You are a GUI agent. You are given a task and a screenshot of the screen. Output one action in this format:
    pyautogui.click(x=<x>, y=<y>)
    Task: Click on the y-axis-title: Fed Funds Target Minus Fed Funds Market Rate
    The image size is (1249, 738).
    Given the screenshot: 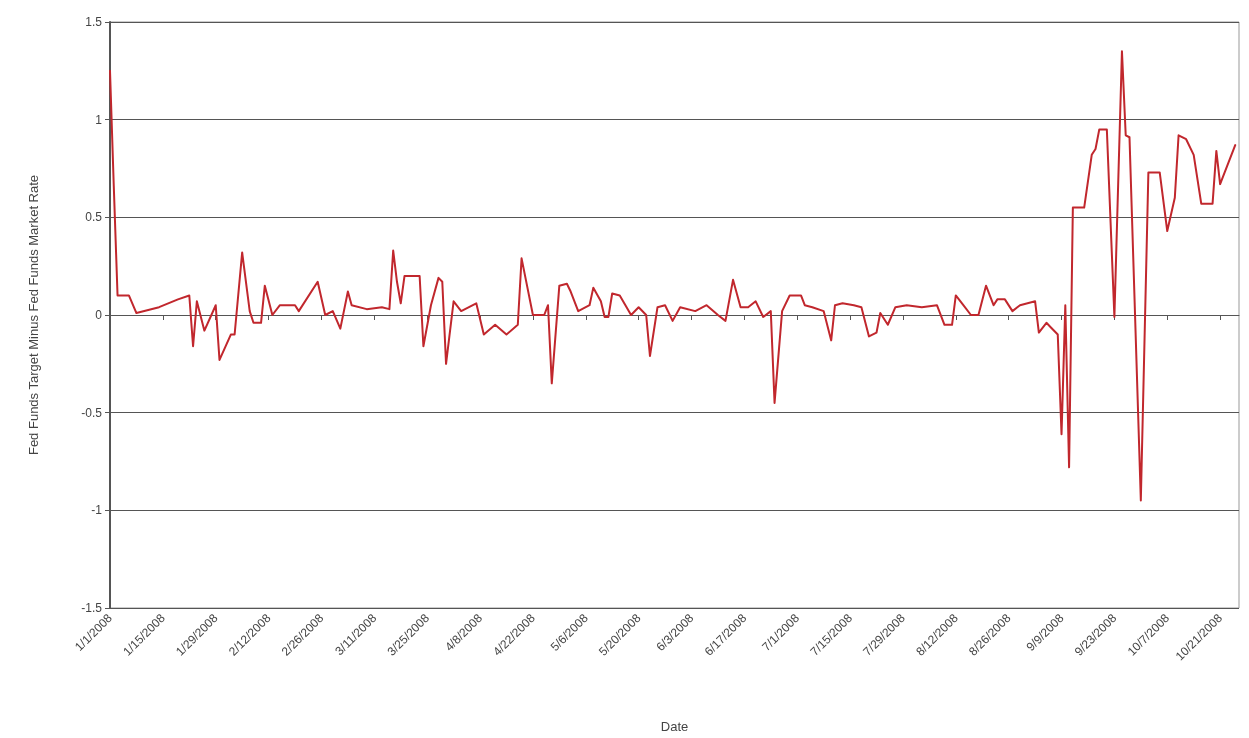 What is the action you would take?
    pyautogui.click(x=33, y=315)
    